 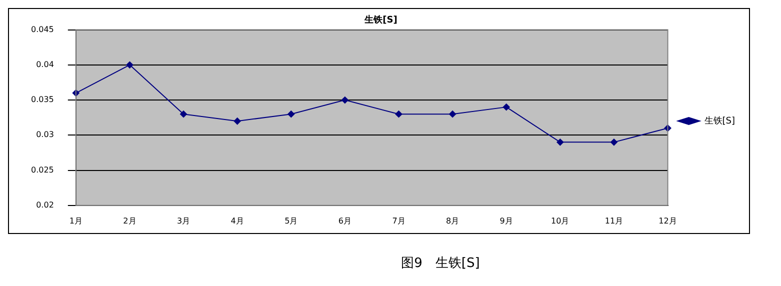 I want to click on x-tick-label: 11月, so click(x=614, y=221).